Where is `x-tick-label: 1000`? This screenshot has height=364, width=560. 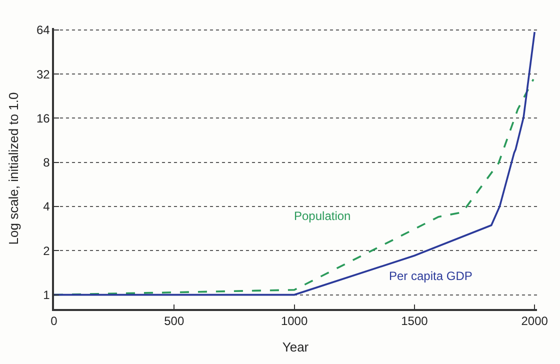
x-tick-label: 1000 is located at coordinates (294, 321).